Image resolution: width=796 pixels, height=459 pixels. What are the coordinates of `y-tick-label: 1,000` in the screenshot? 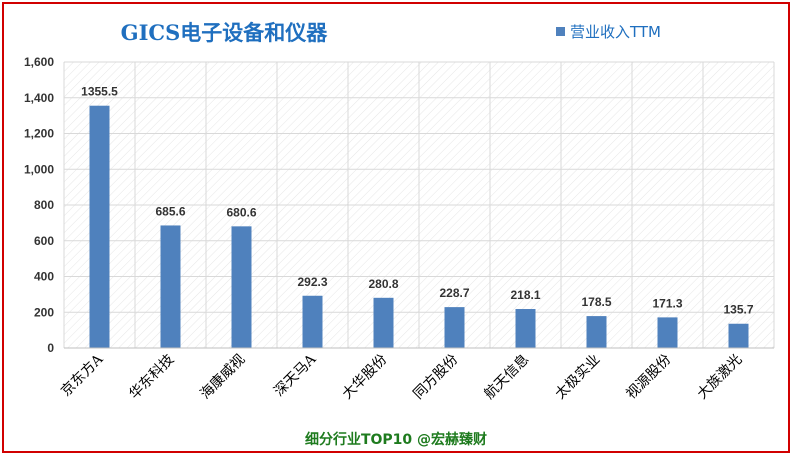 It's located at (39, 169).